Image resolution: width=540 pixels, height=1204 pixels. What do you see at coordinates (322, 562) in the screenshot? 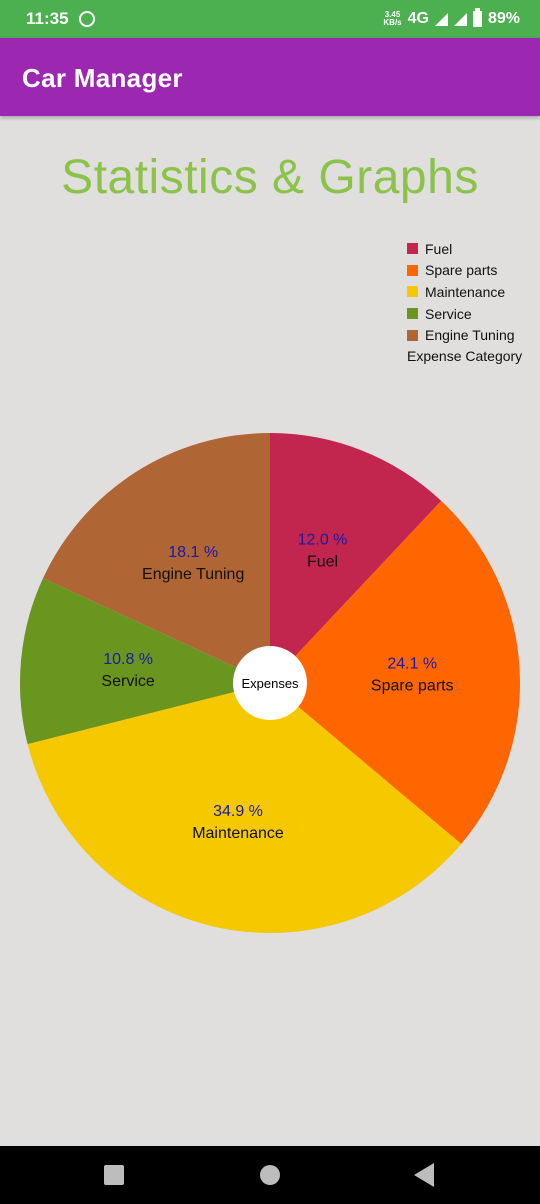
I see `pie-slice-label-fuel: Fuel` at bounding box center [322, 562].